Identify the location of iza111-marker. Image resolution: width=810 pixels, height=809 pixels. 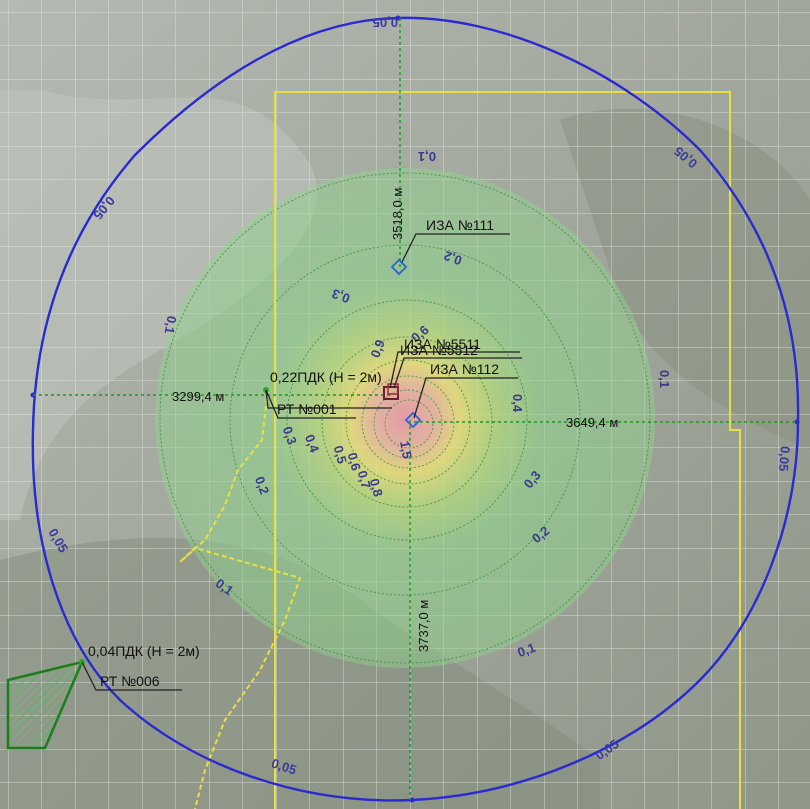
(399, 267).